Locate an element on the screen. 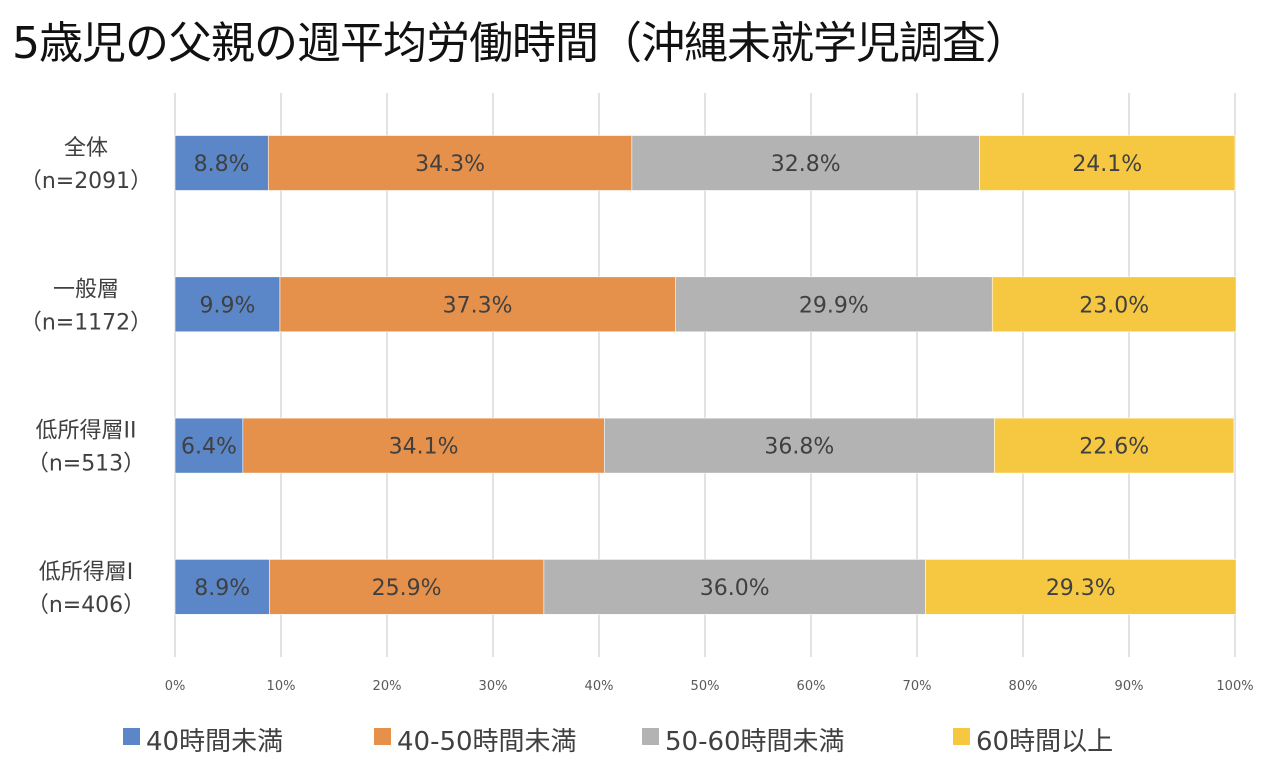 This screenshot has width=1280, height=781. data-label: 22.6% is located at coordinates (1114, 447).